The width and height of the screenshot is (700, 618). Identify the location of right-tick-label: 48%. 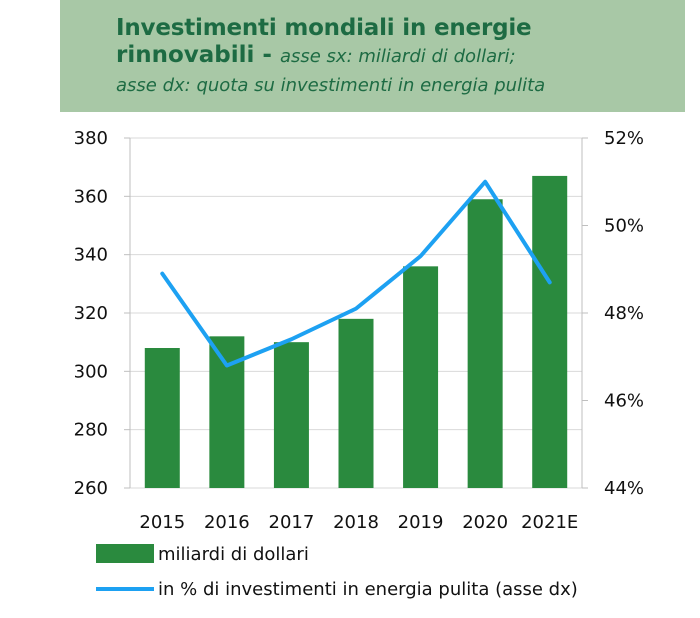
(624, 313).